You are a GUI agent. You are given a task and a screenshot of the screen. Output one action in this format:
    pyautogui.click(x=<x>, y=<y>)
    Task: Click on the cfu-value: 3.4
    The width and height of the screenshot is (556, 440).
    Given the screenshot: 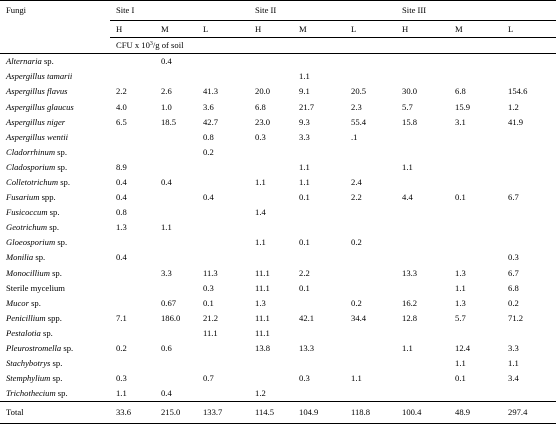 What is the action you would take?
    pyautogui.click(x=513, y=378)
    